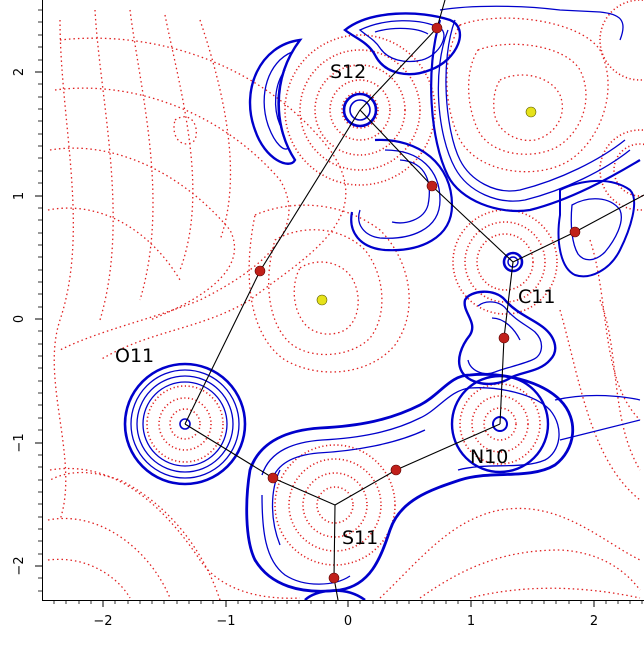 This screenshot has height=652, width=644. What do you see at coordinates (102, 621) in the screenshot?
I see `x-tick-label: −2` at bounding box center [102, 621].